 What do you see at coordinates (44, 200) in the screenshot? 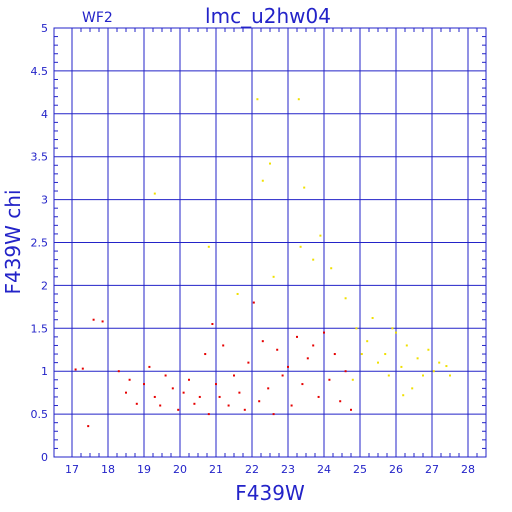
I see `y-tick-label: 3` at bounding box center [44, 200].